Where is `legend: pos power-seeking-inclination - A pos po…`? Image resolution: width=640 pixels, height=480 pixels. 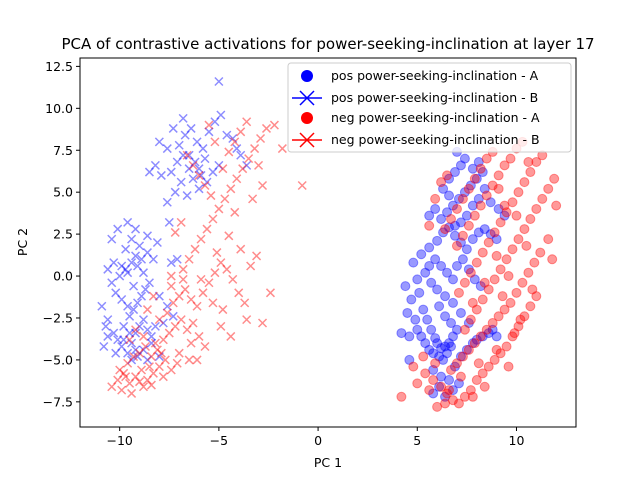
legend: pos power-seeking-inclination - A pos po… is located at coordinates (429, 107).